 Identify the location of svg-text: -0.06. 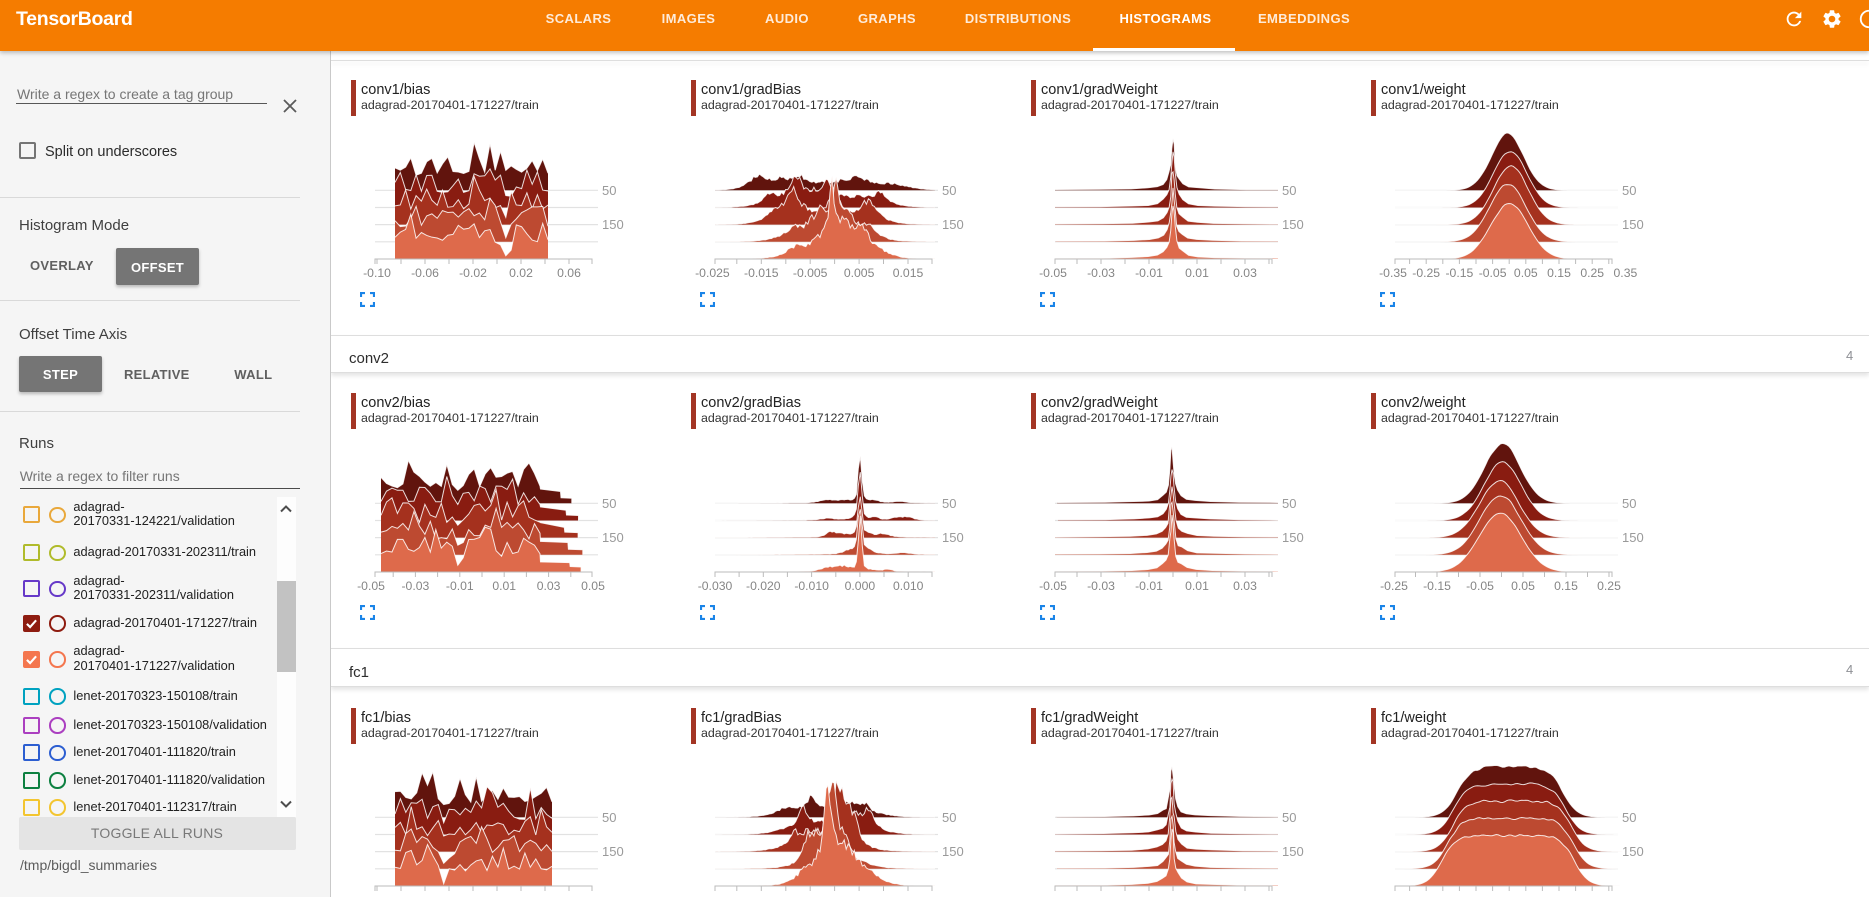
(425, 273).